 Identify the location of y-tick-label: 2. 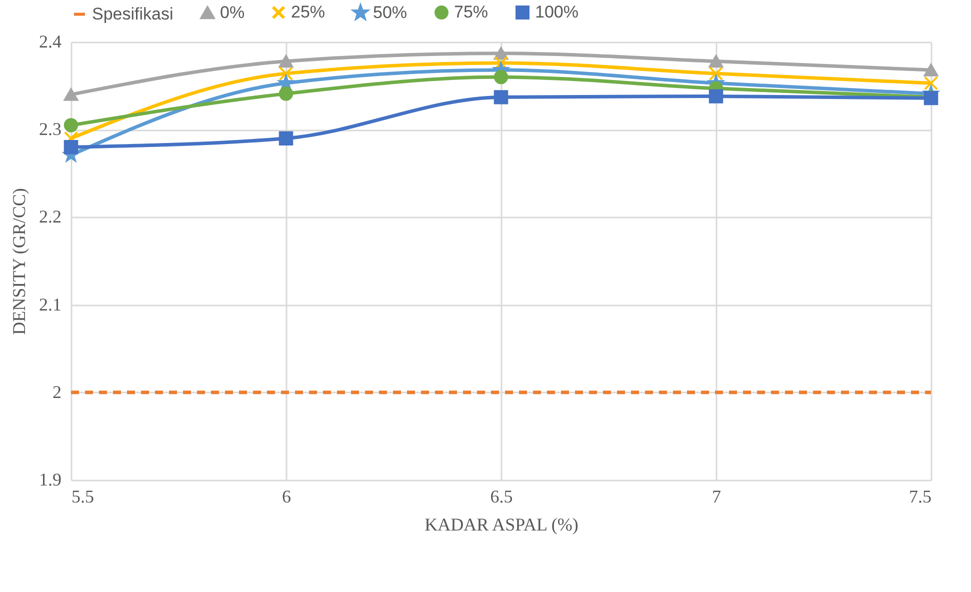
(57, 392).